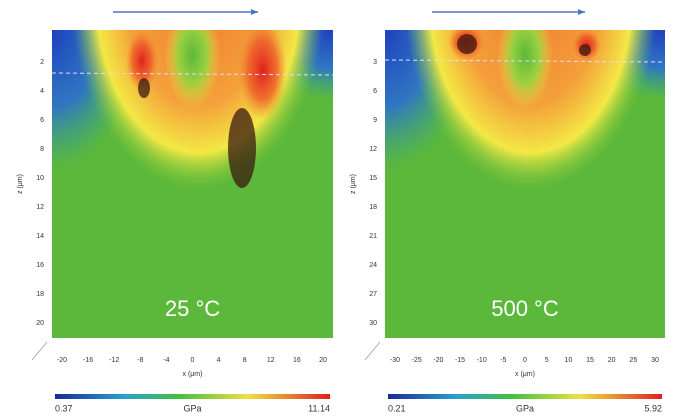  I want to click on y-tick-label: 30, so click(373, 323).